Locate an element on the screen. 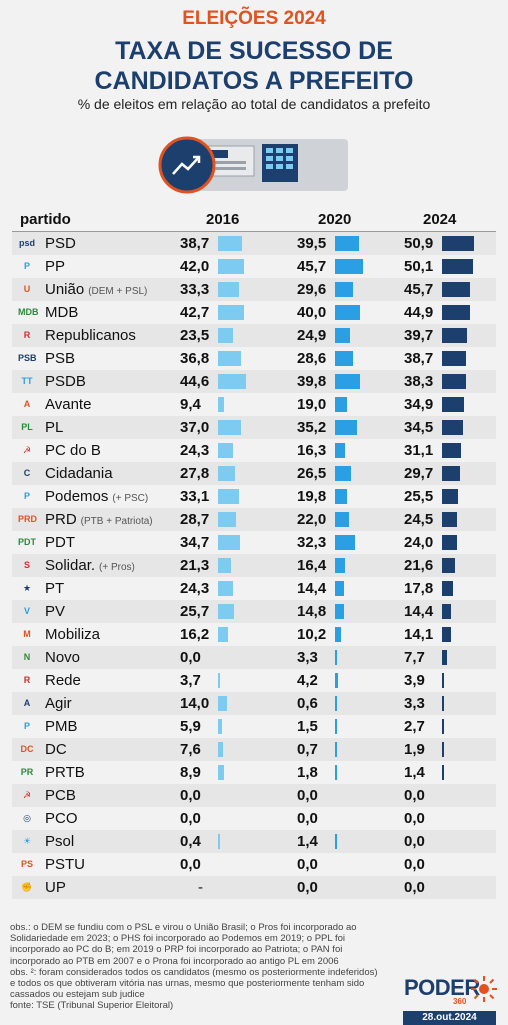  party-label: PT is located at coordinates (55, 588).